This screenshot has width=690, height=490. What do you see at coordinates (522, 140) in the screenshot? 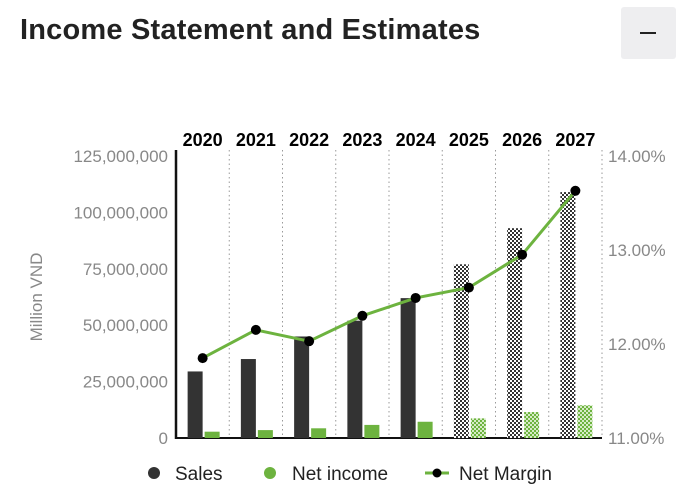
I see `category-label: 2026` at bounding box center [522, 140].